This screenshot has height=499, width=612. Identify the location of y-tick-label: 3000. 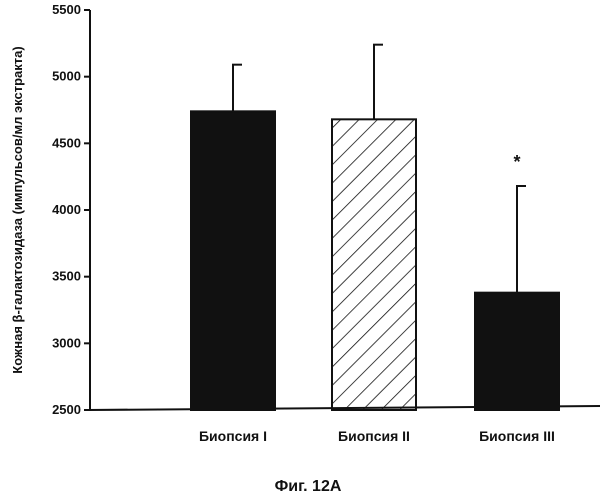
(66, 342).